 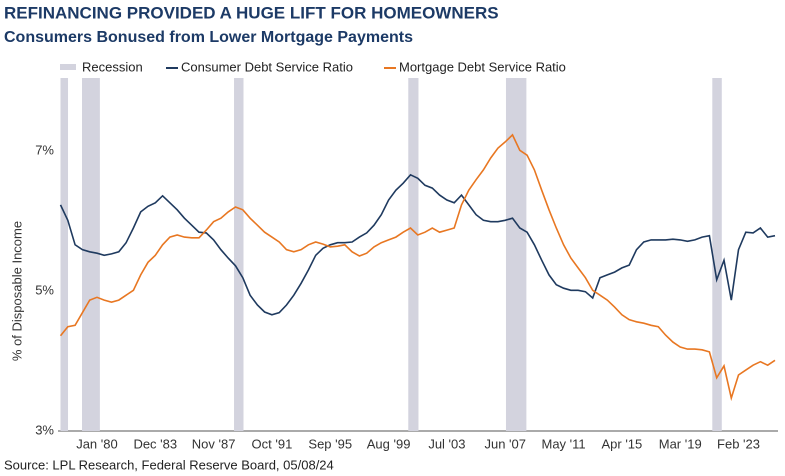 What do you see at coordinates (446, 443) in the screenshot?
I see `x-tick-label: Jul '03` at bounding box center [446, 443].